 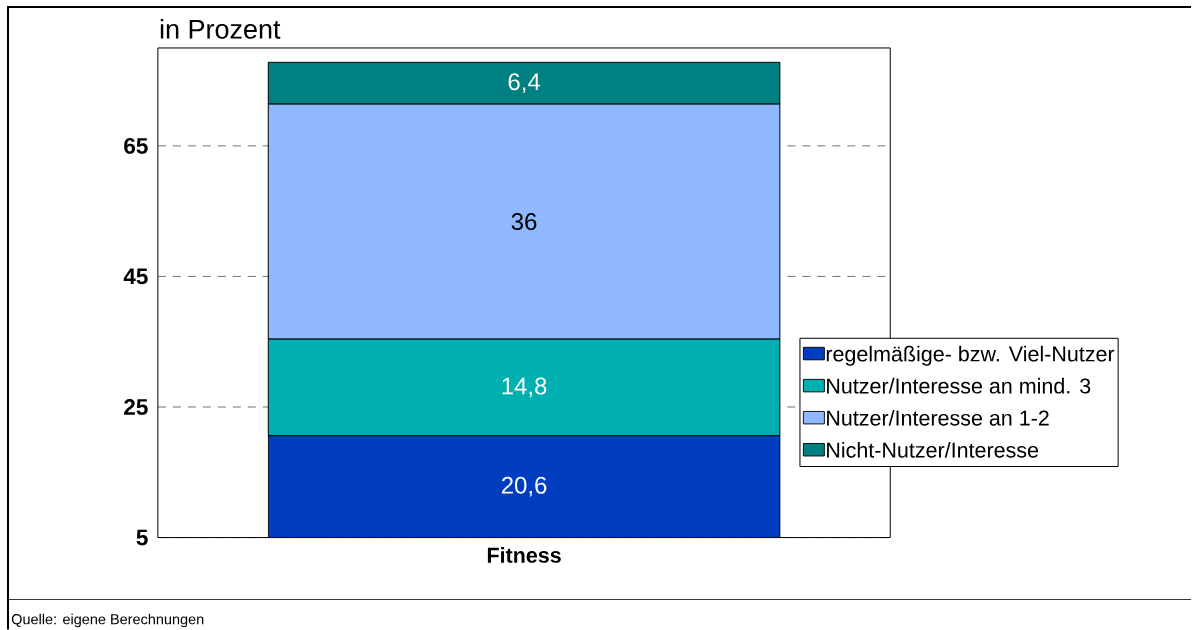 What do you see at coordinates (142, 537) in the screenshot?
I see `y-tick-label: 5` at bounding box center [142, 537].